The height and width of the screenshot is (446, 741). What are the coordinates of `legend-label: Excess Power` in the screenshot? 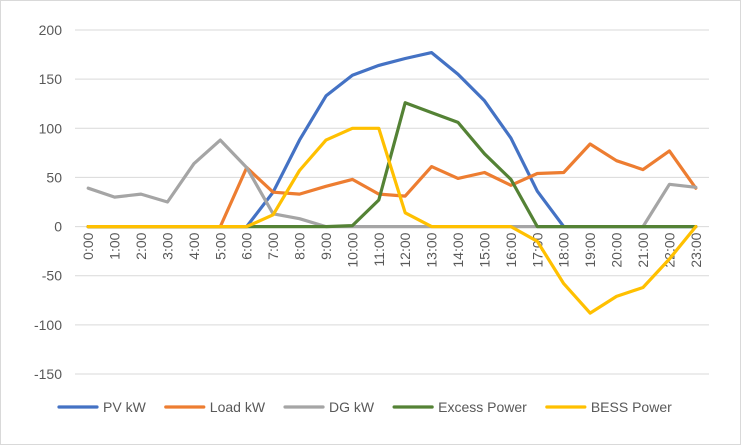 It's located at (482, 407).